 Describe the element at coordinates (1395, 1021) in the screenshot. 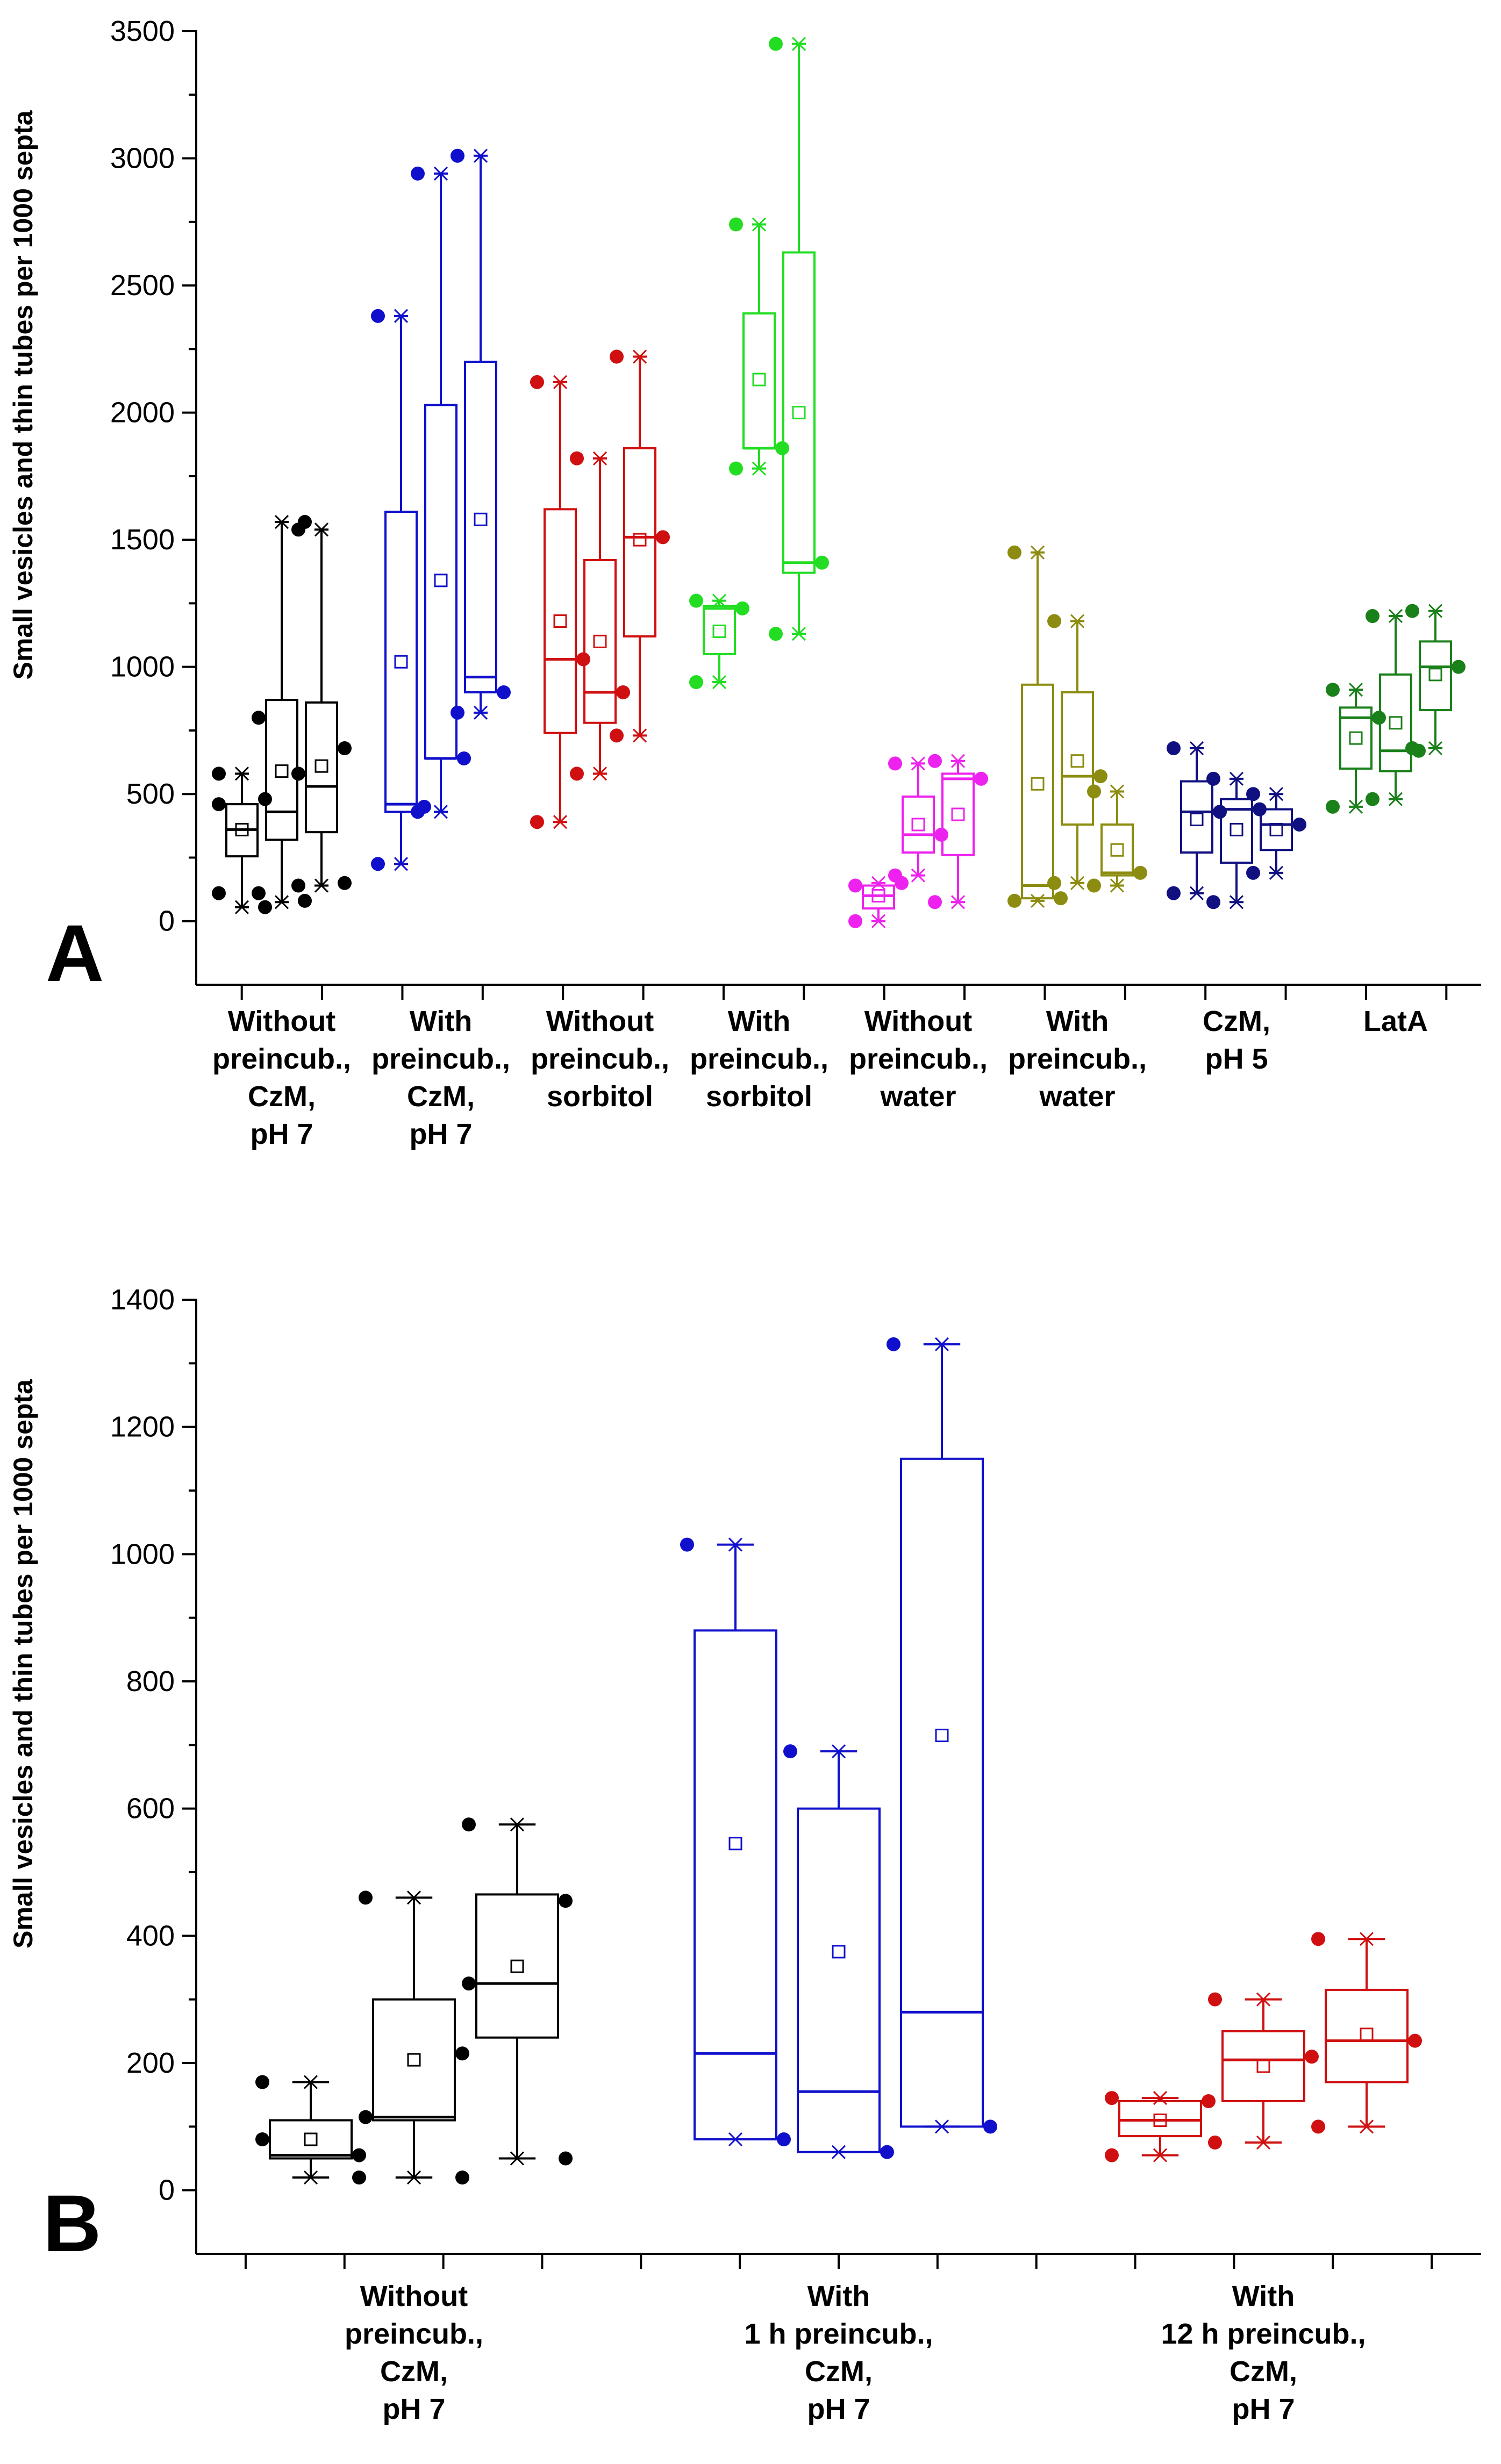

I see `group-label-line: LatA` at that location.